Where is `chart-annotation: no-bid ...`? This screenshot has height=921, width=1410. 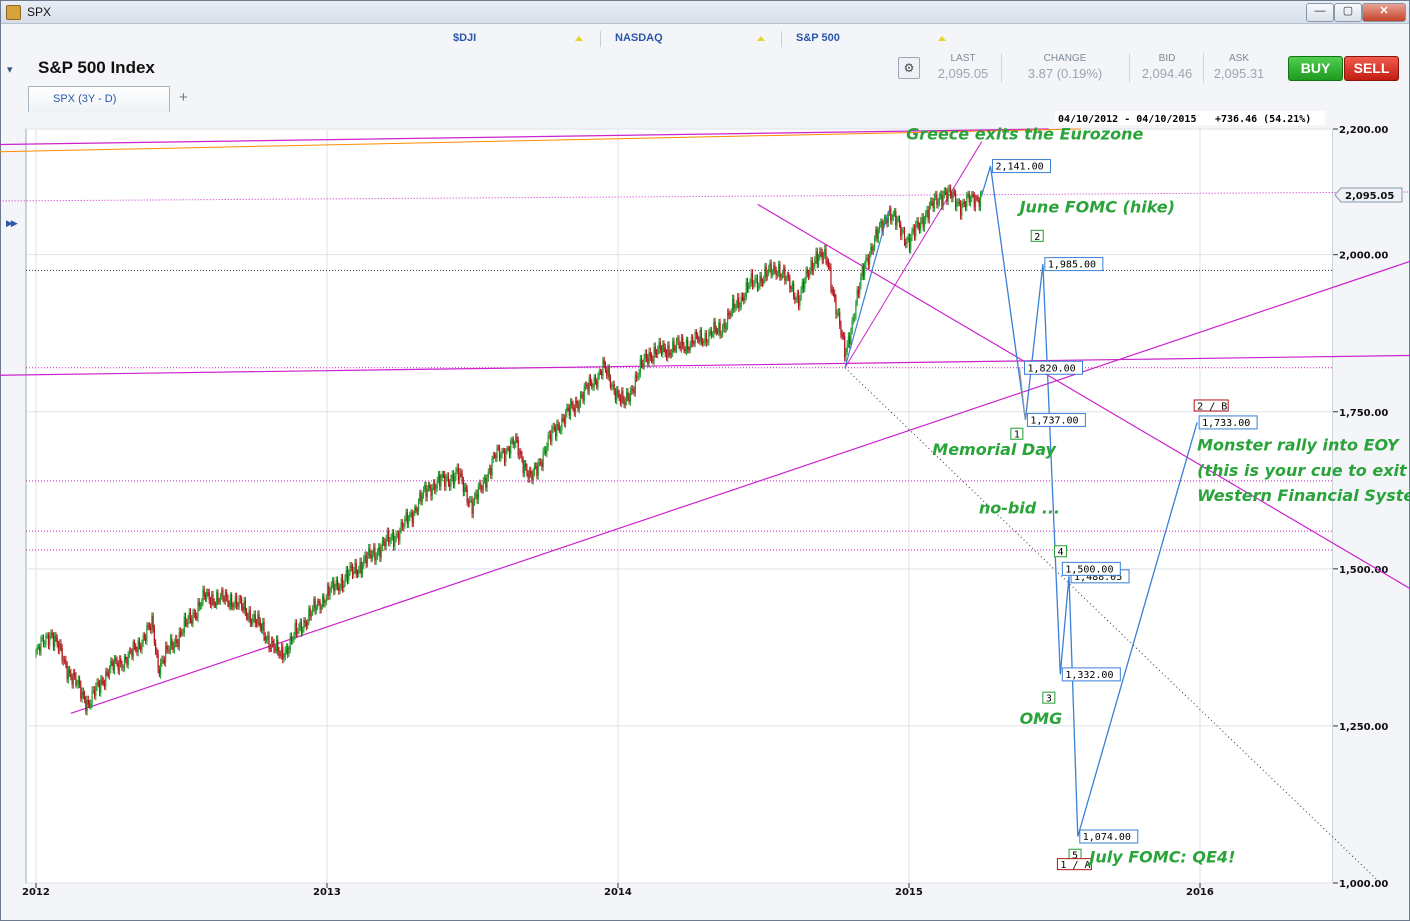
chart-annotation: no-bid ... is located at coordinates (1019, 508).